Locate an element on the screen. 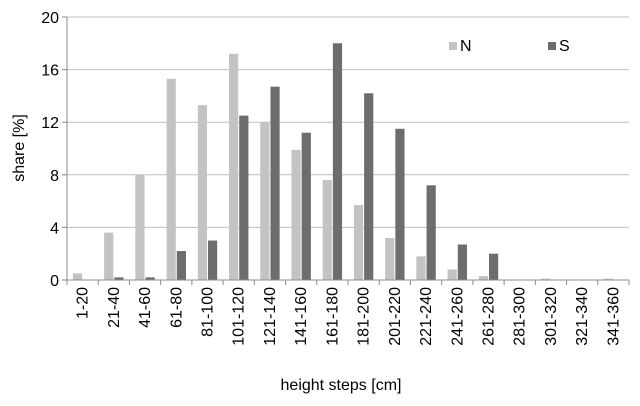  x-tick-label: 321-340 is located at coordinates (582, 316).